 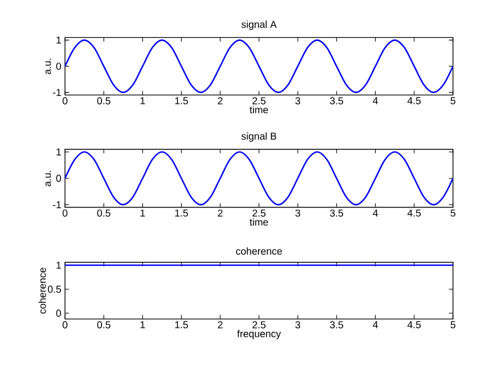 What do you see at coordinates (259, 335) in the screenshot?
I see `x-axis-title: frequency` at bounding box center [259, 335].